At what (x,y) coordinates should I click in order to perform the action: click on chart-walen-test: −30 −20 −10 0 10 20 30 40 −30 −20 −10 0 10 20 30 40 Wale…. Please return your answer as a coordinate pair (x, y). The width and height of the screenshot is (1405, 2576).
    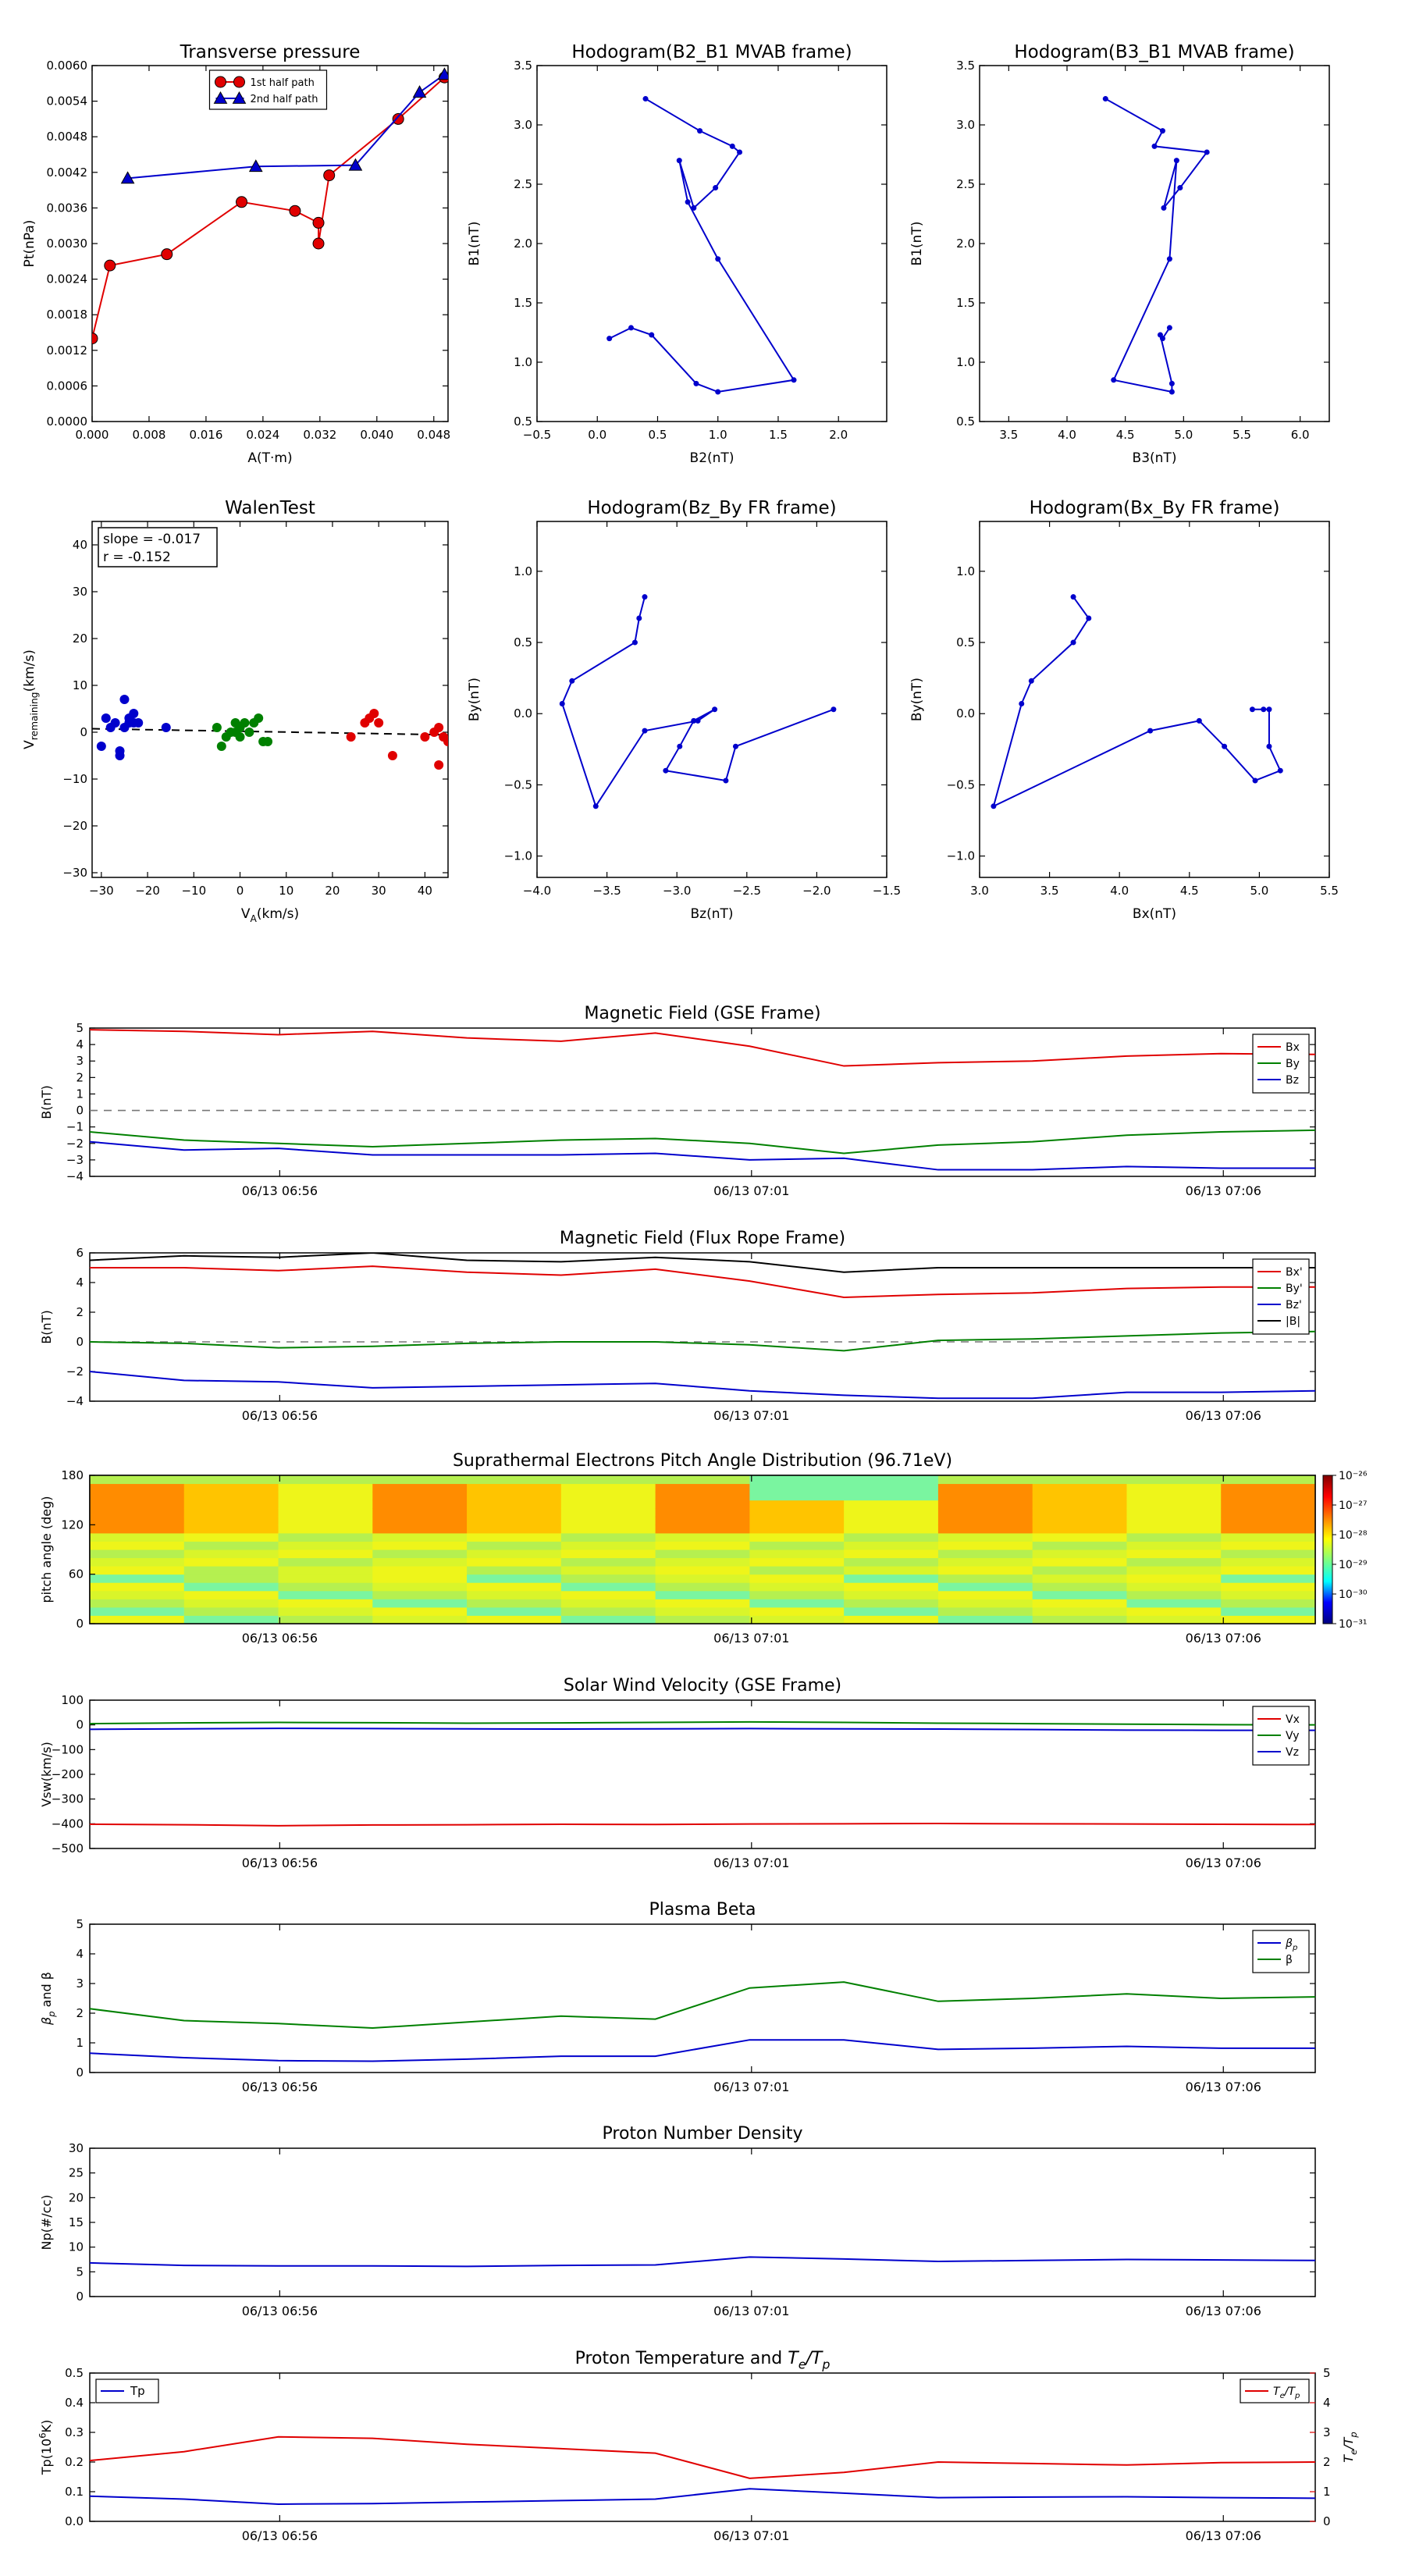
    Looking at the image, I should click on (236, 711).